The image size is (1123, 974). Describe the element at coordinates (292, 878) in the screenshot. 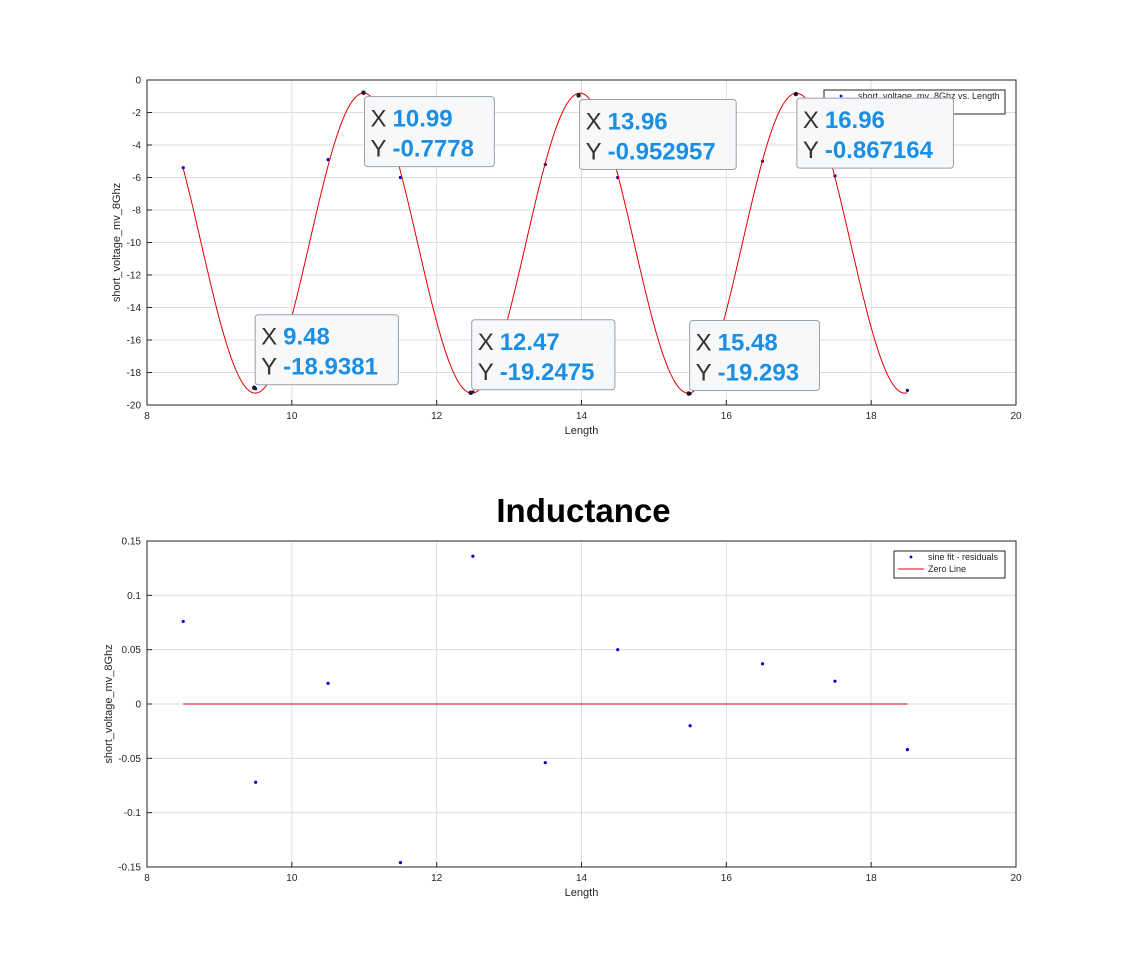

I see `x-tick-label: 10` at that location.